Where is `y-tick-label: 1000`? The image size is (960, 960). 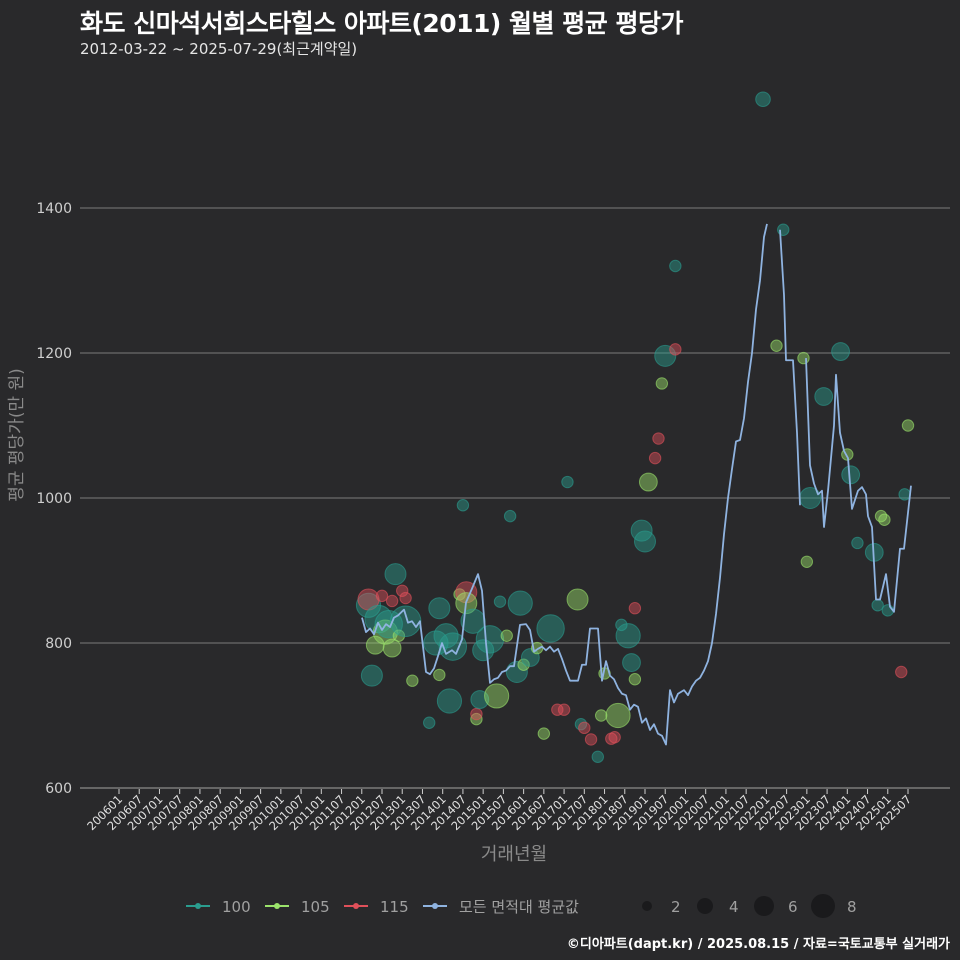 y-tick-label: 1000 is located at coordinates (54, 499).